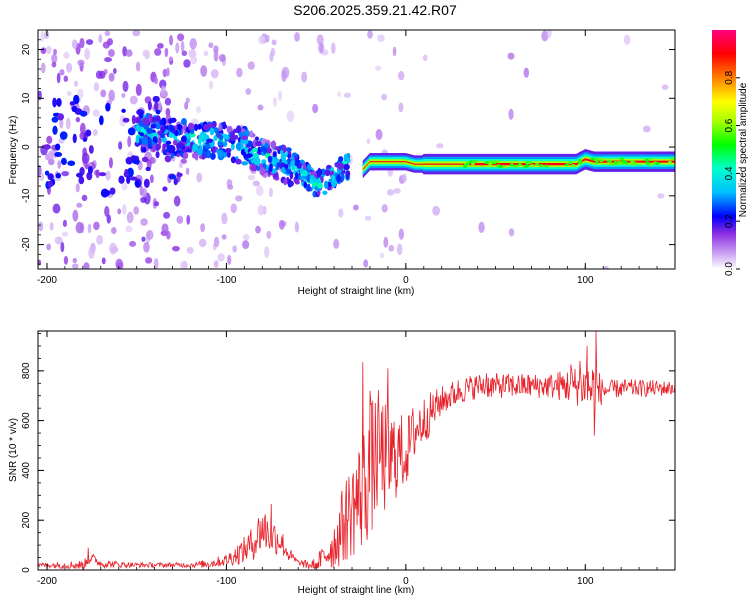 Image resolution: width=750 pixels, height=600 pixels. Describe the element at coordinates (26, 50) in the screenshot. I see `spectrogram-y-tick-label: 20` at that location.